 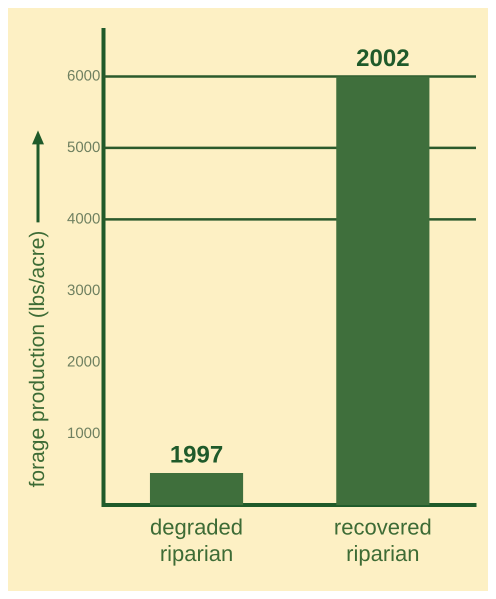 I want to click on y-tick-label: 3000, so click(x=83, y=290).